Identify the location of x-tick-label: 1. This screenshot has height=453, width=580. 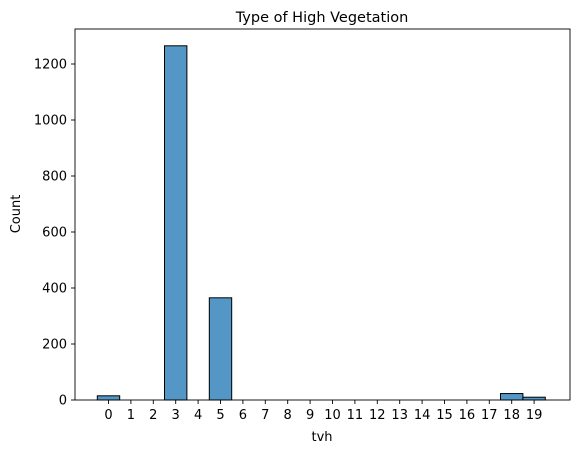
(131, 415).